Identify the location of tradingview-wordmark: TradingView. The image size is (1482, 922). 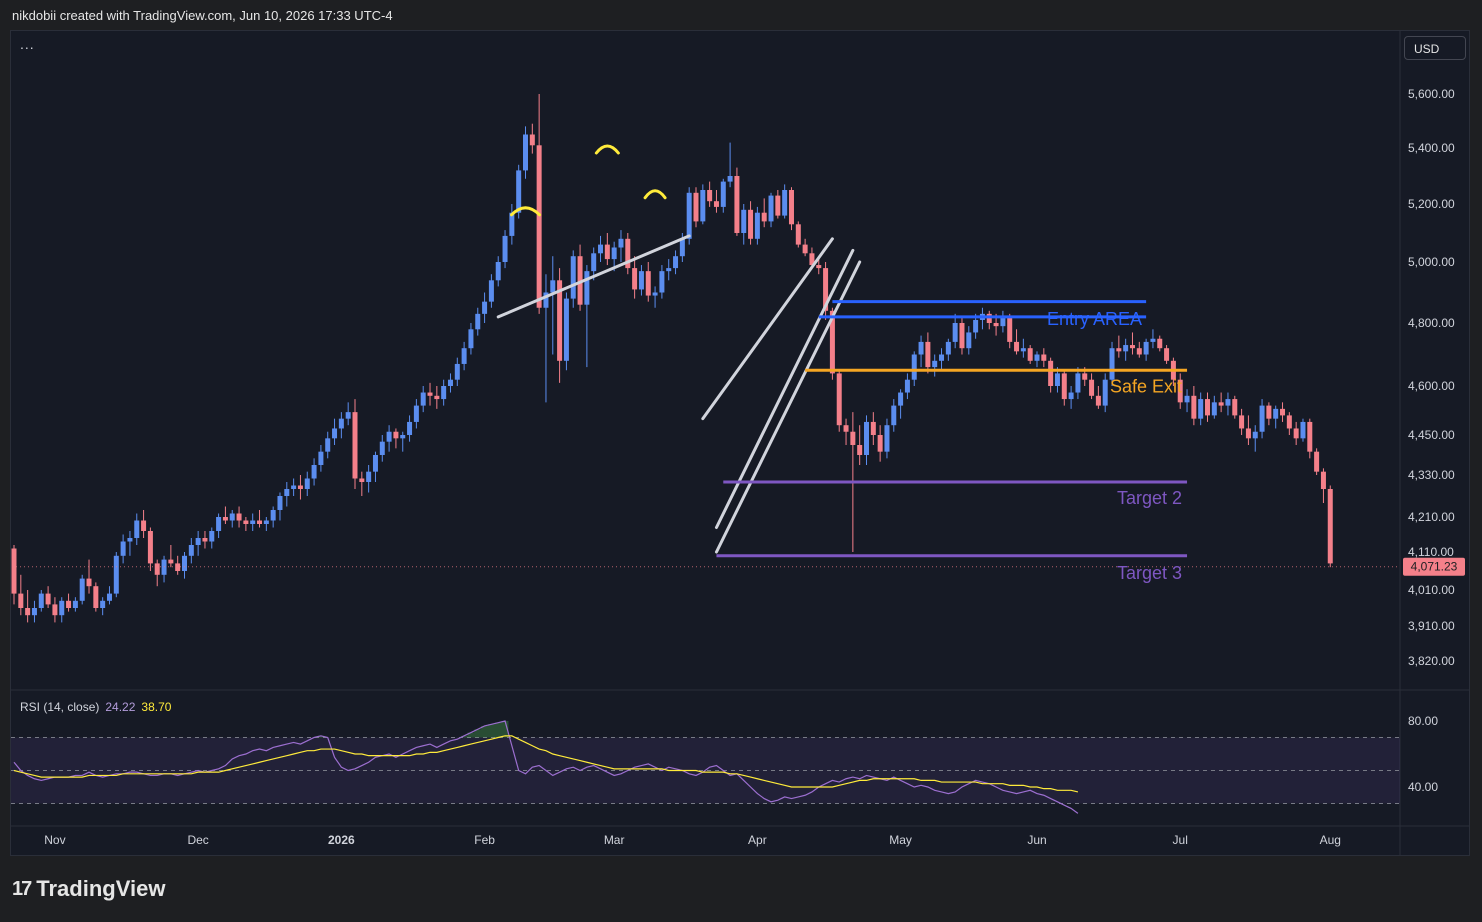
(101, 888).